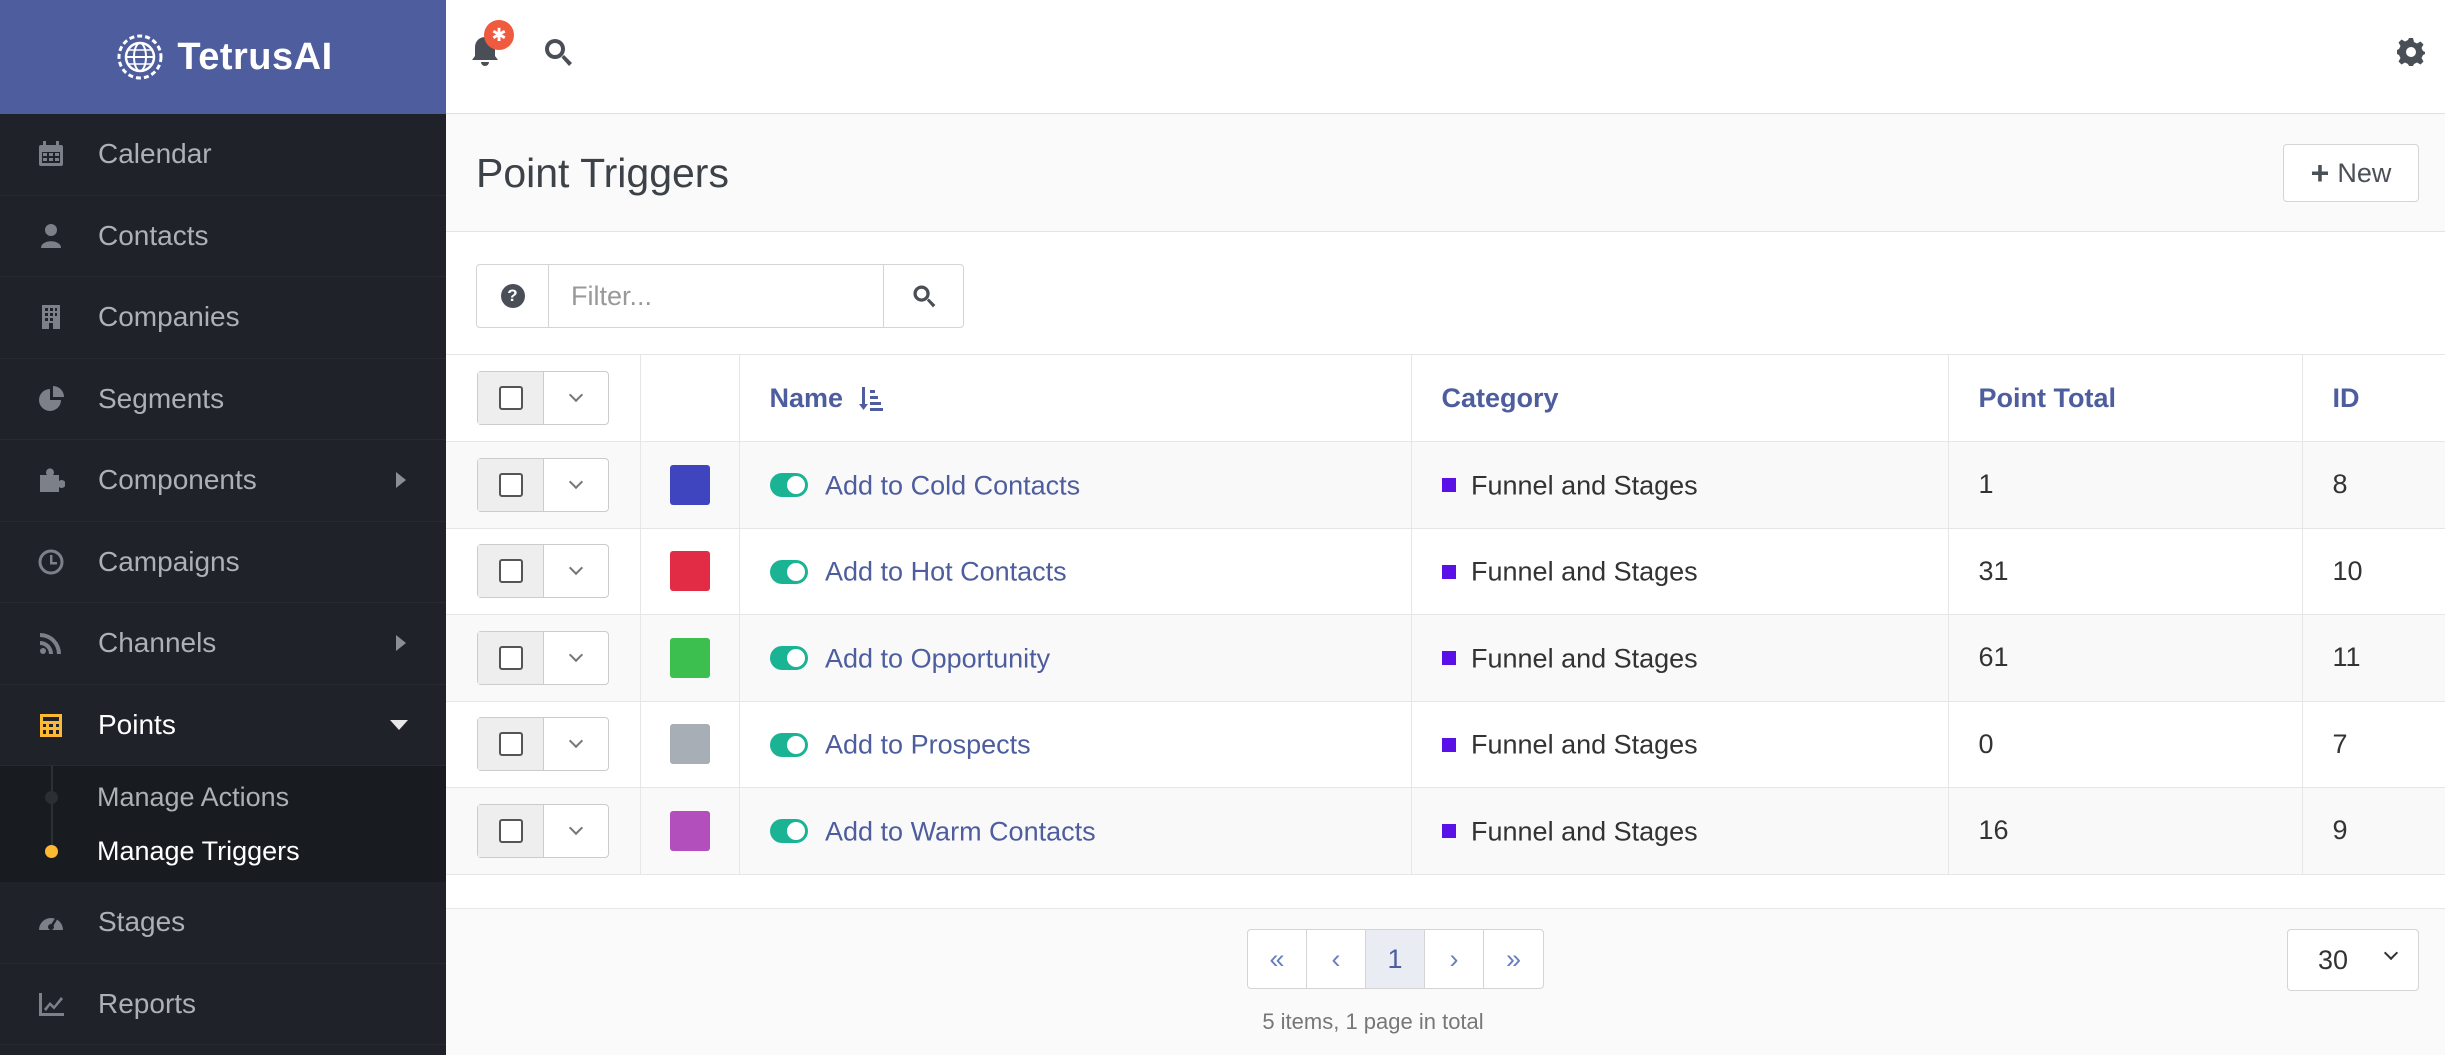 This screenshot has height=1055, width=2445. Describe the element at coordinates (1454, 959) in the screenshot. I see `next-page-button: ›` at that location.